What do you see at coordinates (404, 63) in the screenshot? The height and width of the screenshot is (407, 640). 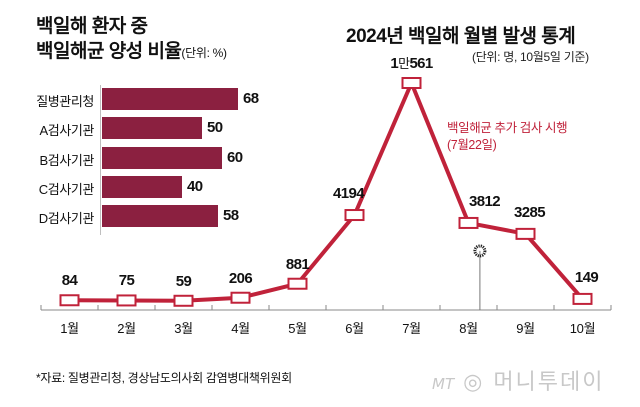 I see `data-value-unit: 만` at bounding box center [404, 63].